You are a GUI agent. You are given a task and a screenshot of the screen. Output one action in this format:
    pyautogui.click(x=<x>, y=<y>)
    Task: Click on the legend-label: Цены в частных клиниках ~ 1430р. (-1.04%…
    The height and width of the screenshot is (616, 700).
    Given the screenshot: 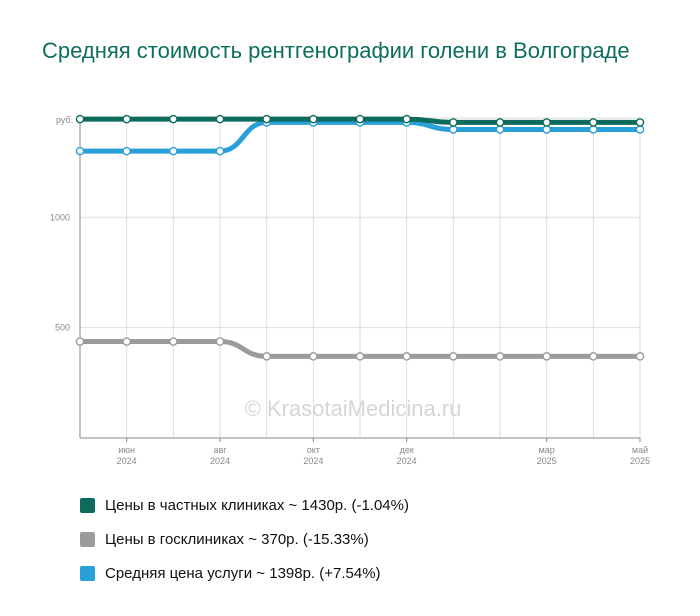 What is the action you would take?
    pyautogui.click(x=257, y=505)
    